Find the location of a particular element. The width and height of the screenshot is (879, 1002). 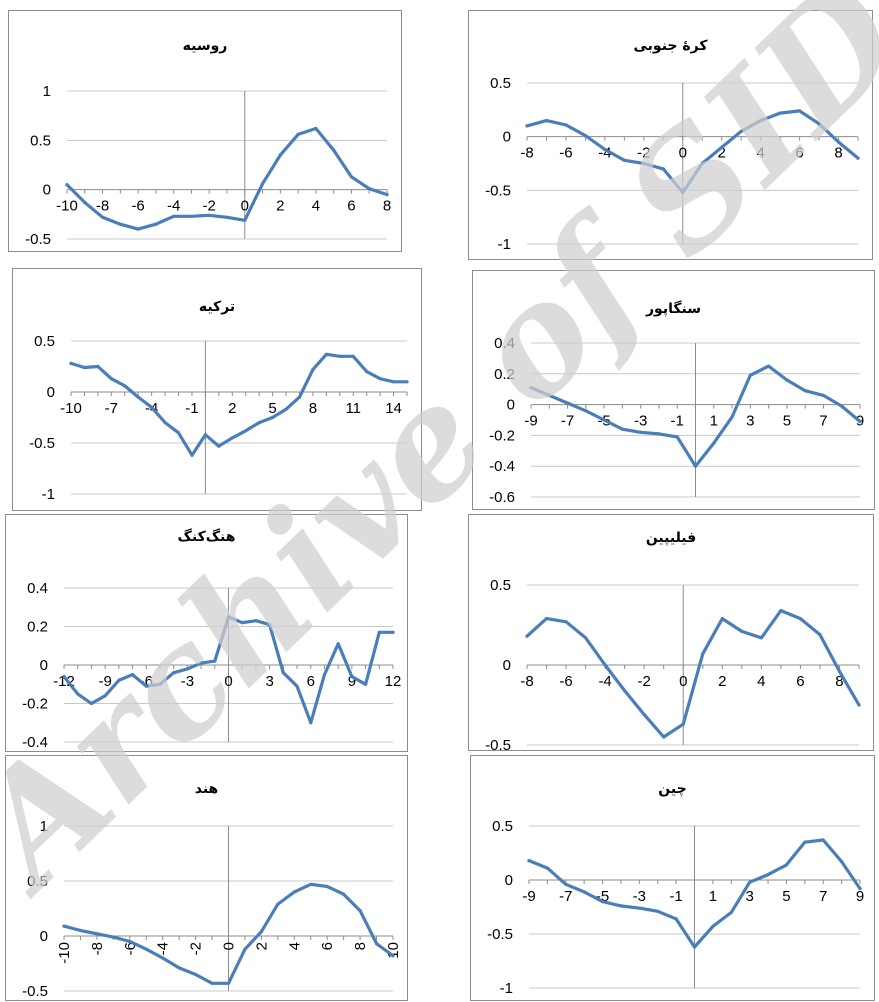

x-tick-label: 6 is located at coordinates (351, 206).